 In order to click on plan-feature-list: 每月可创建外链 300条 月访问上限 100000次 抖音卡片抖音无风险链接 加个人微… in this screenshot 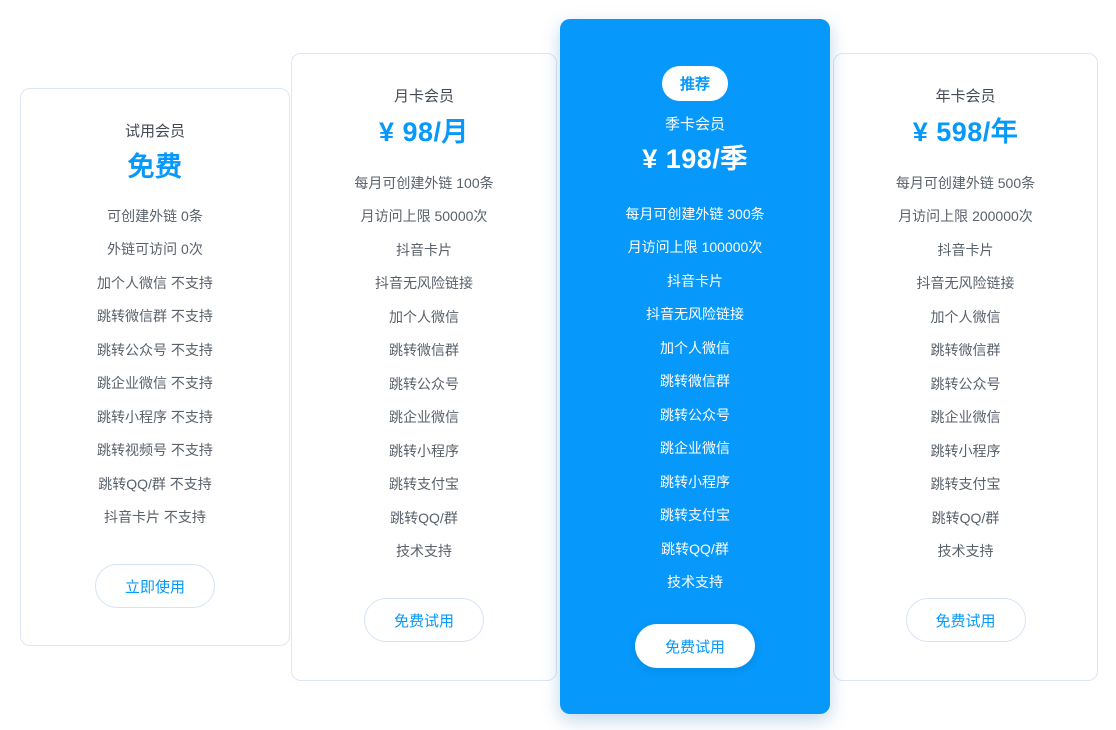, I will do `click(694, 398)`.